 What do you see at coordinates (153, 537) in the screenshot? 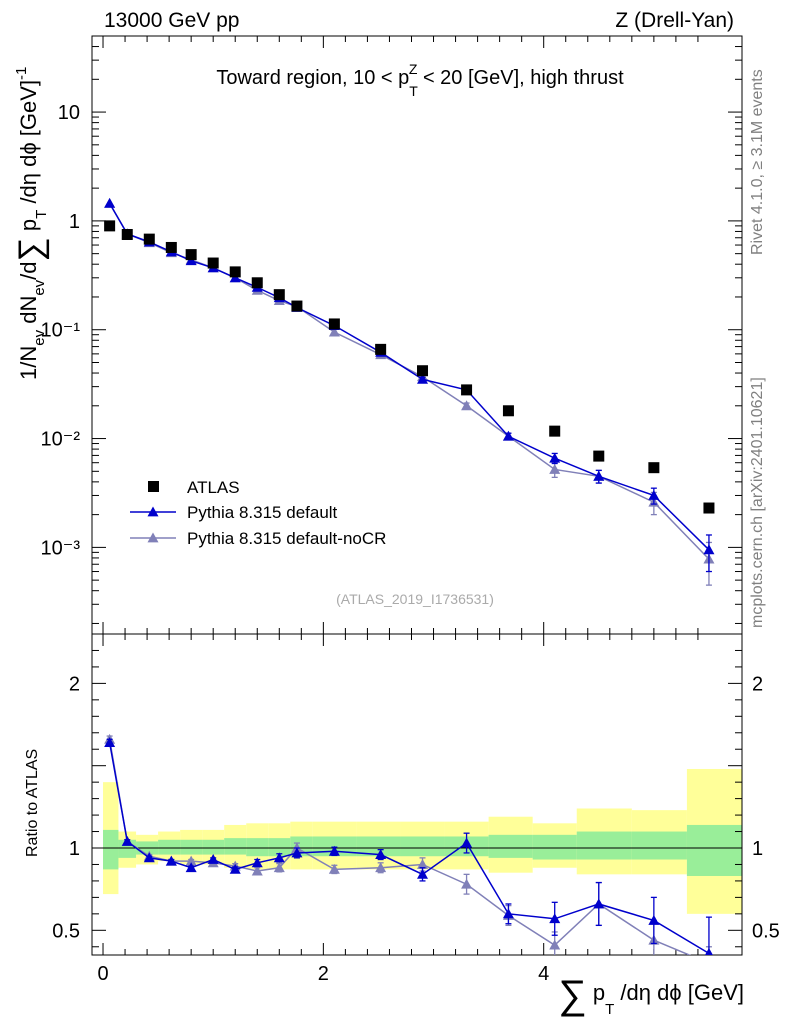
I see `legend-marker-nocr` at bounding box center [153, 537].